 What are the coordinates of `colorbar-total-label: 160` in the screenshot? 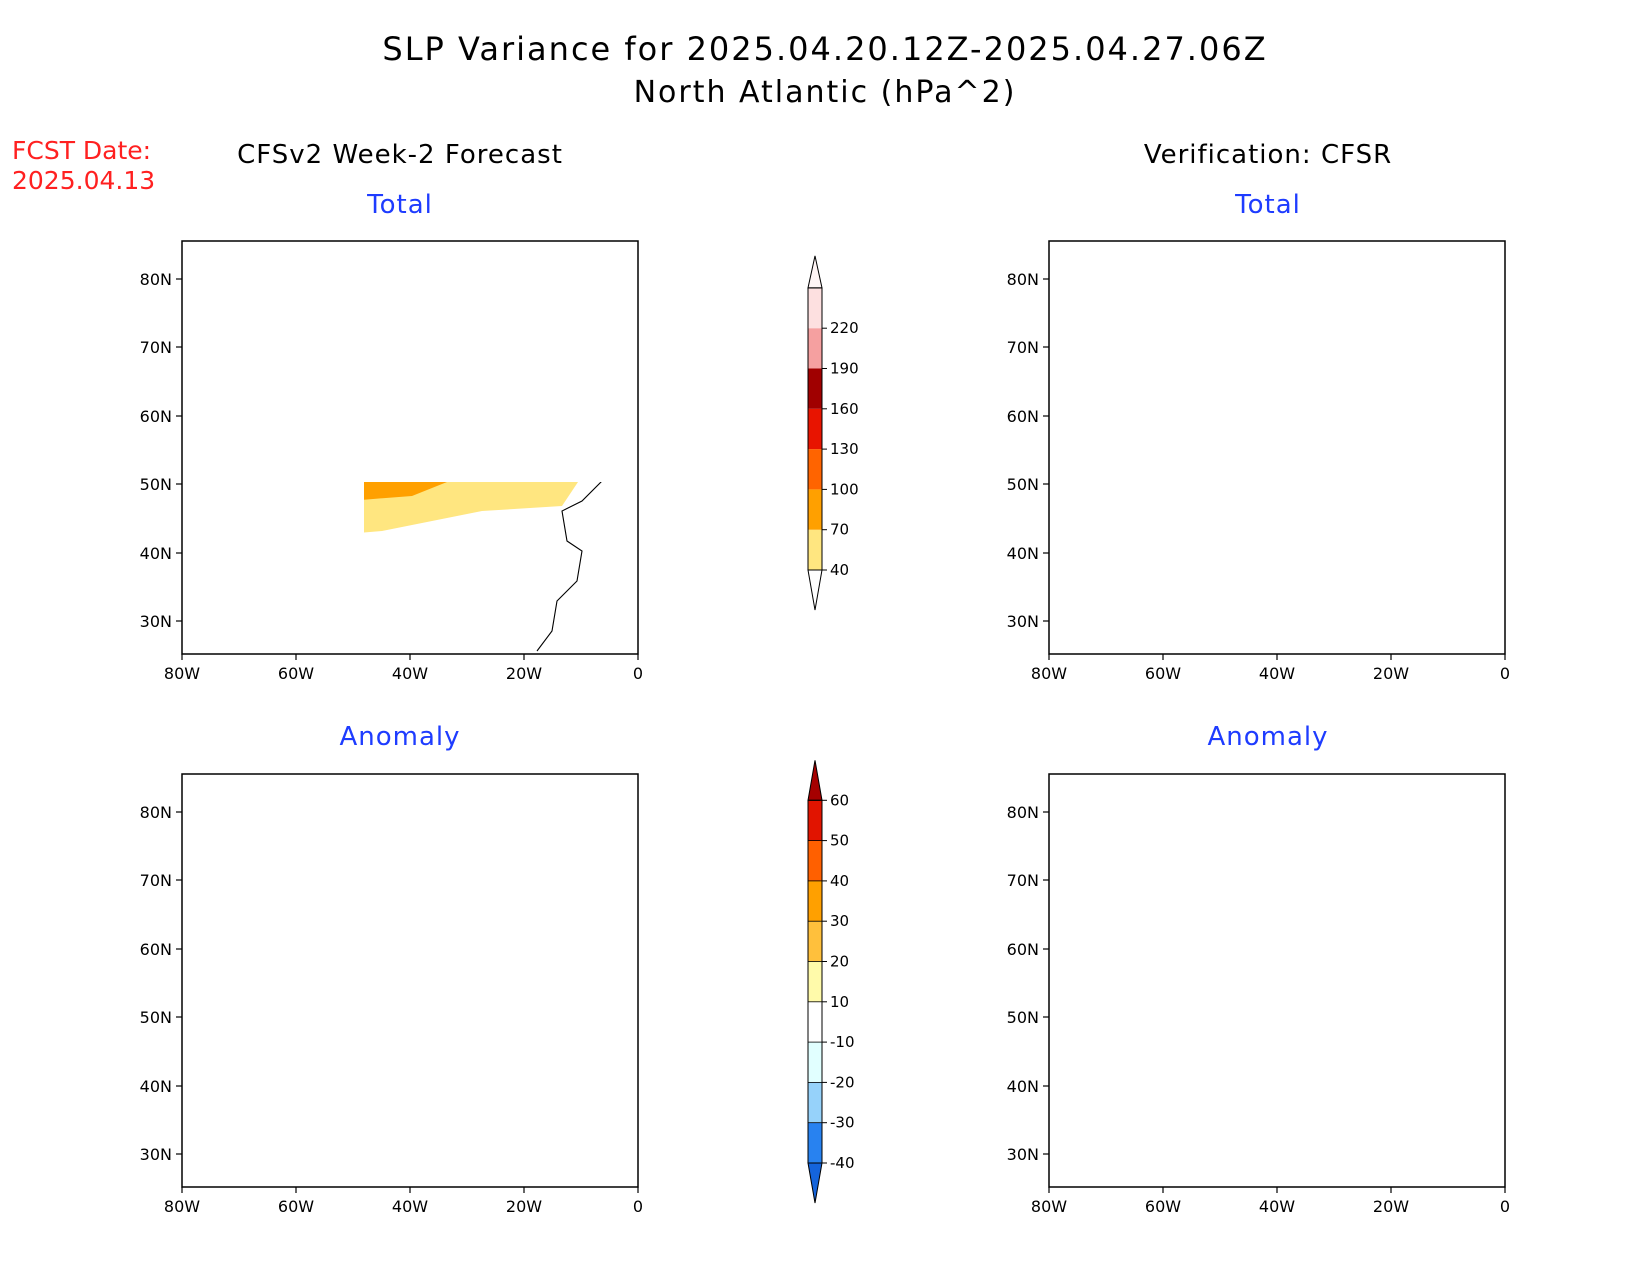 It's located at (844, 409).